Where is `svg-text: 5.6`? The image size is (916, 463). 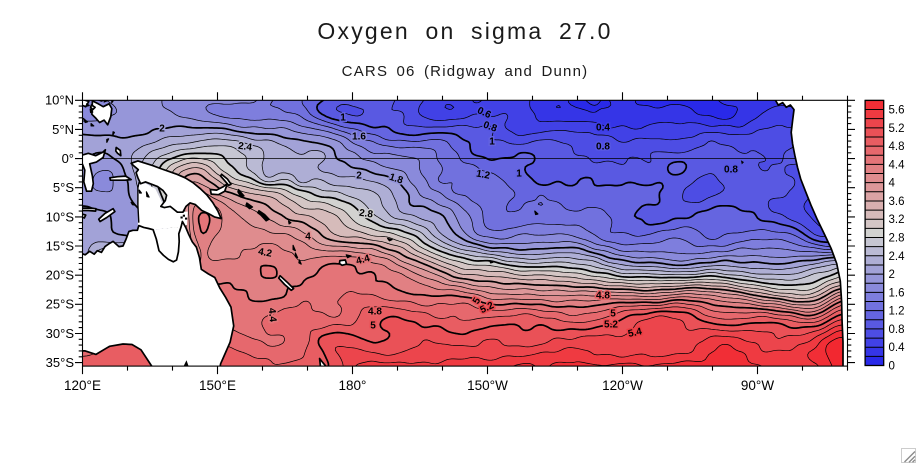
svg-text: 5.6 is located at coordinates (897, 111).